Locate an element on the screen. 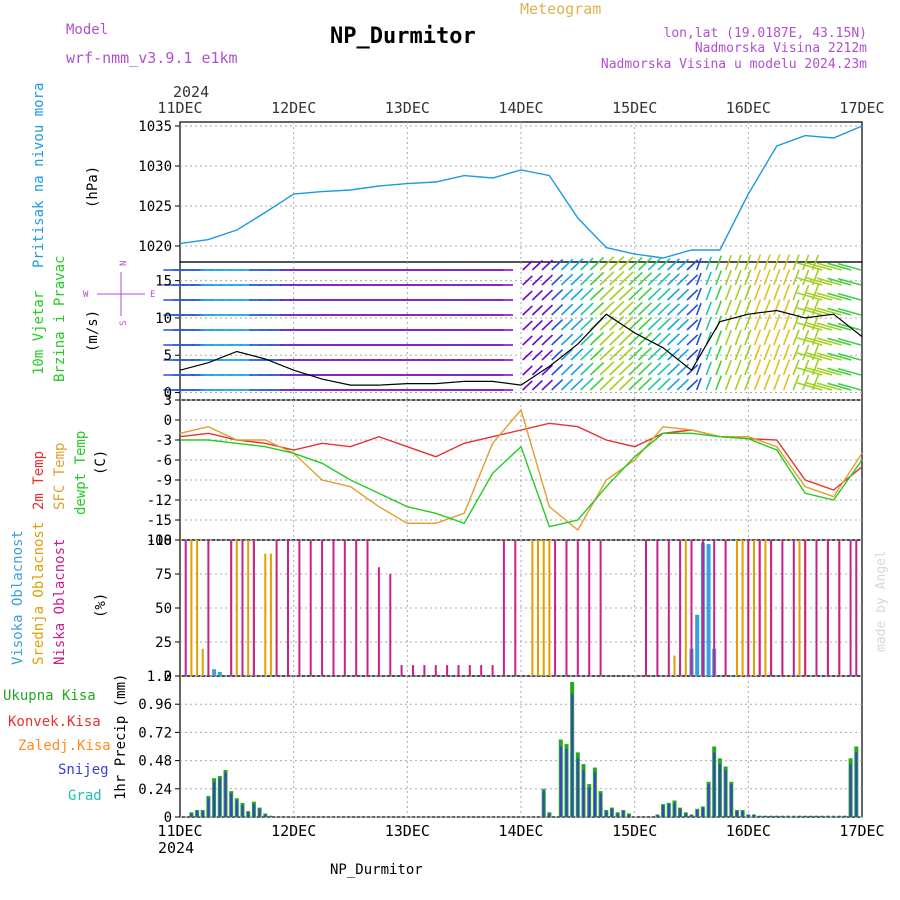 Image resolution: width=900 pixels, height=900 pixels. compass-north: N is located at coordinates (124, 263).